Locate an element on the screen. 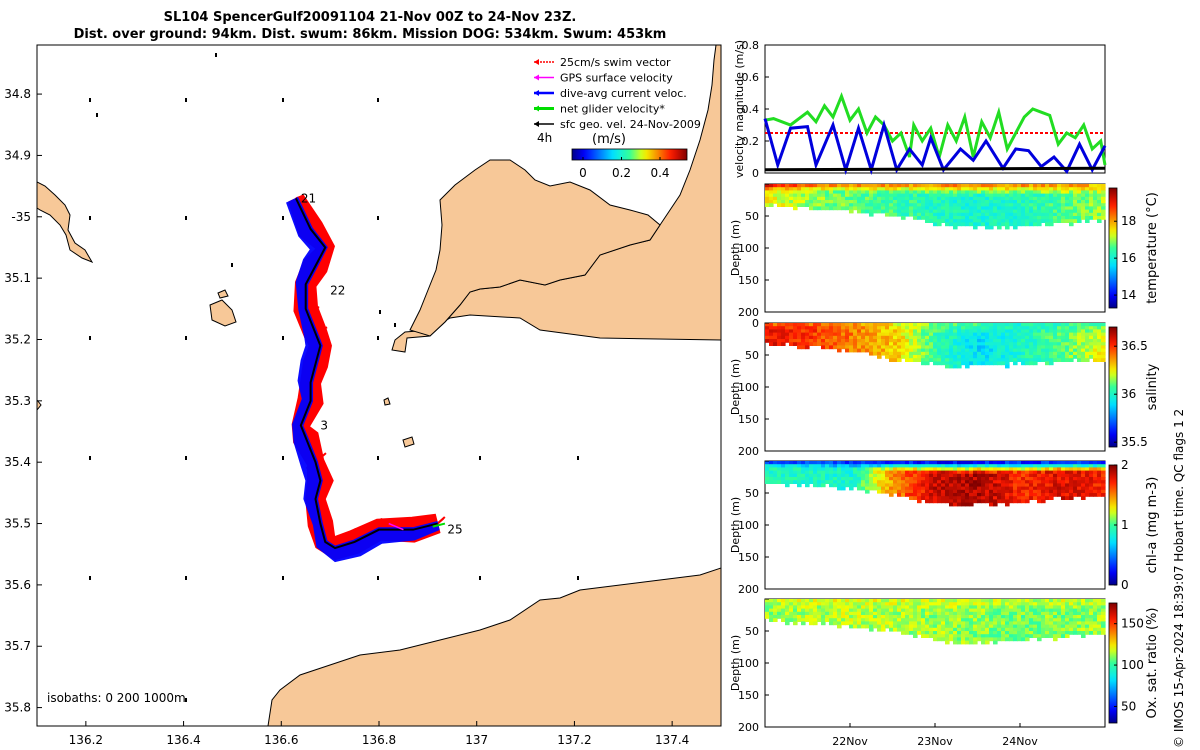 The height and width of the screenshot is (750, 1200). salinity-panel-colorbar-tick-label: 36.5 is located at coordinates (1134, 346).